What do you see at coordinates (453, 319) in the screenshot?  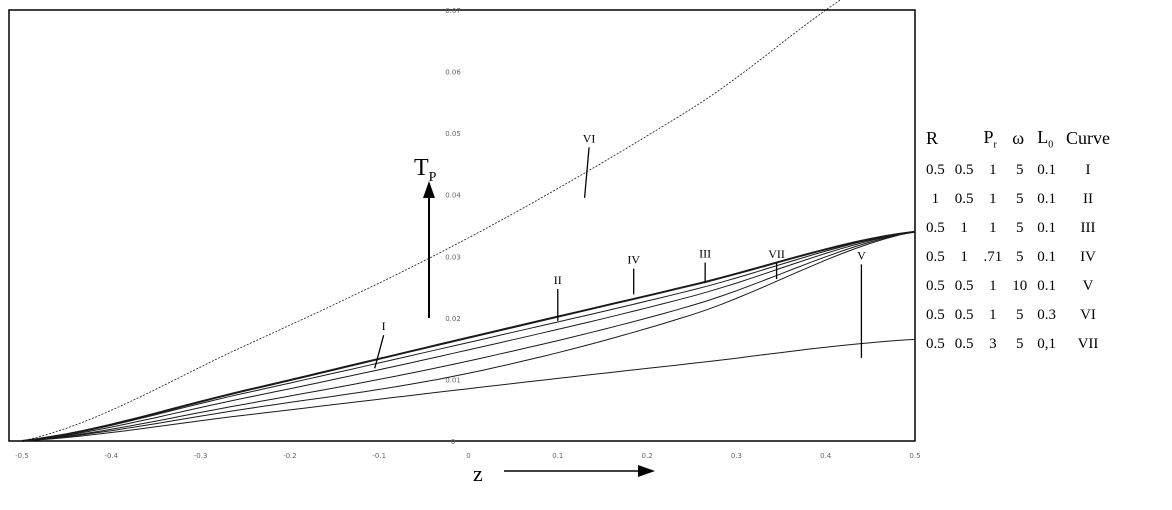 I see `y-tick-label: 0.02` at bounding box center [453, 319].